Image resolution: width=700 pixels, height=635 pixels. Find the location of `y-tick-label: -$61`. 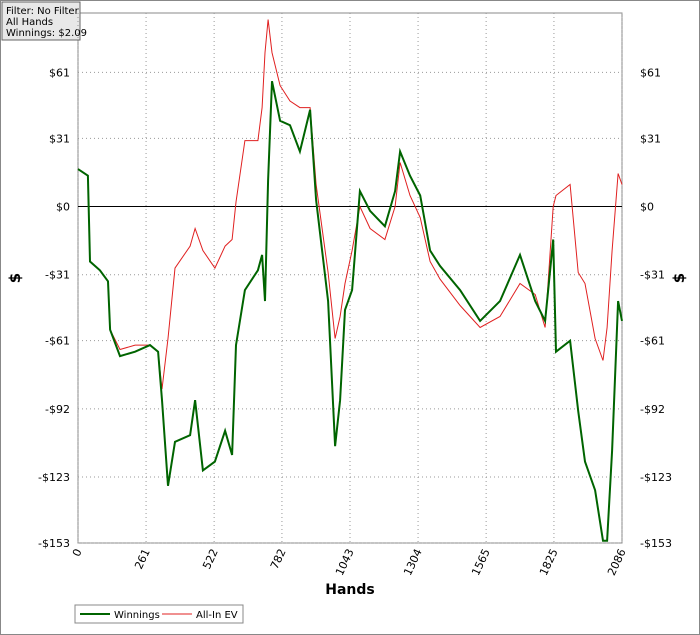

y-tick-label: -$61 is located at coordinates (57, 341).